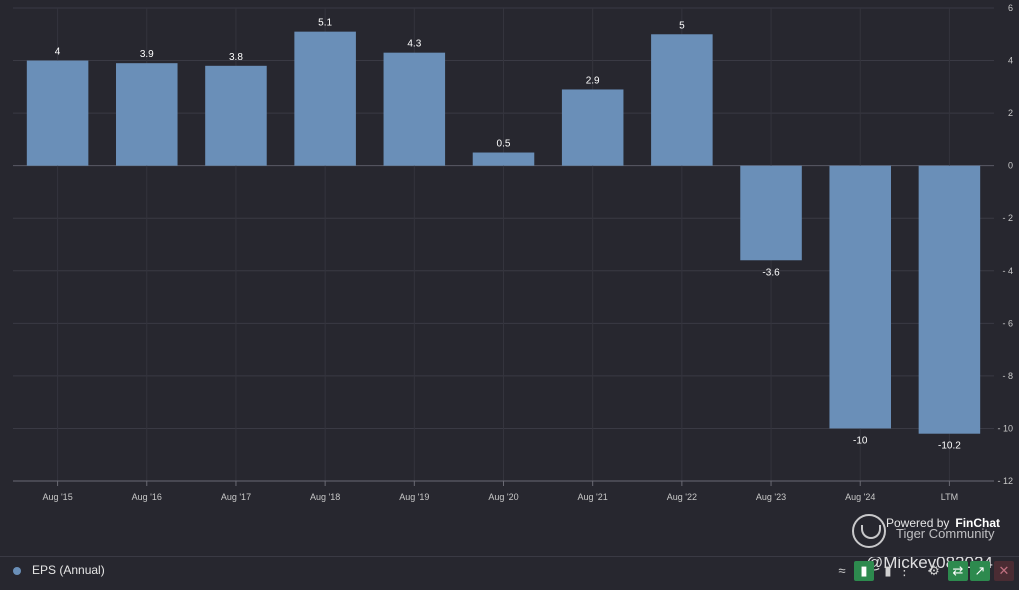 Image resolution: width=1019 pixels, height=590 pixels. What do you see at coordinates (57, 497) in the screenshot?
I see `x-tick-label: Aug '15` at bounding box center [57, 497].